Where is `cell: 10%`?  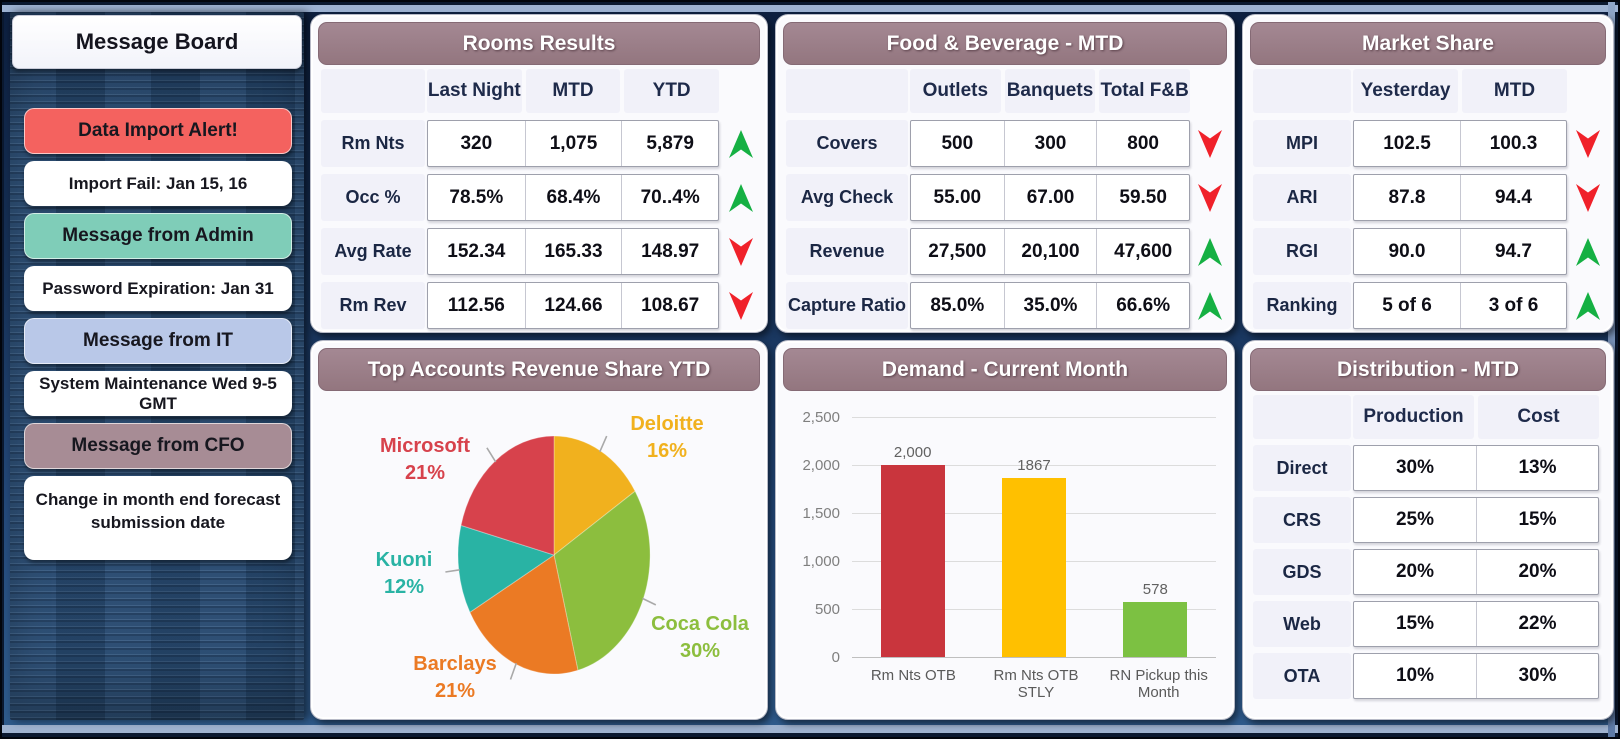
cell: 10% is located at coordinates (1415, 675).